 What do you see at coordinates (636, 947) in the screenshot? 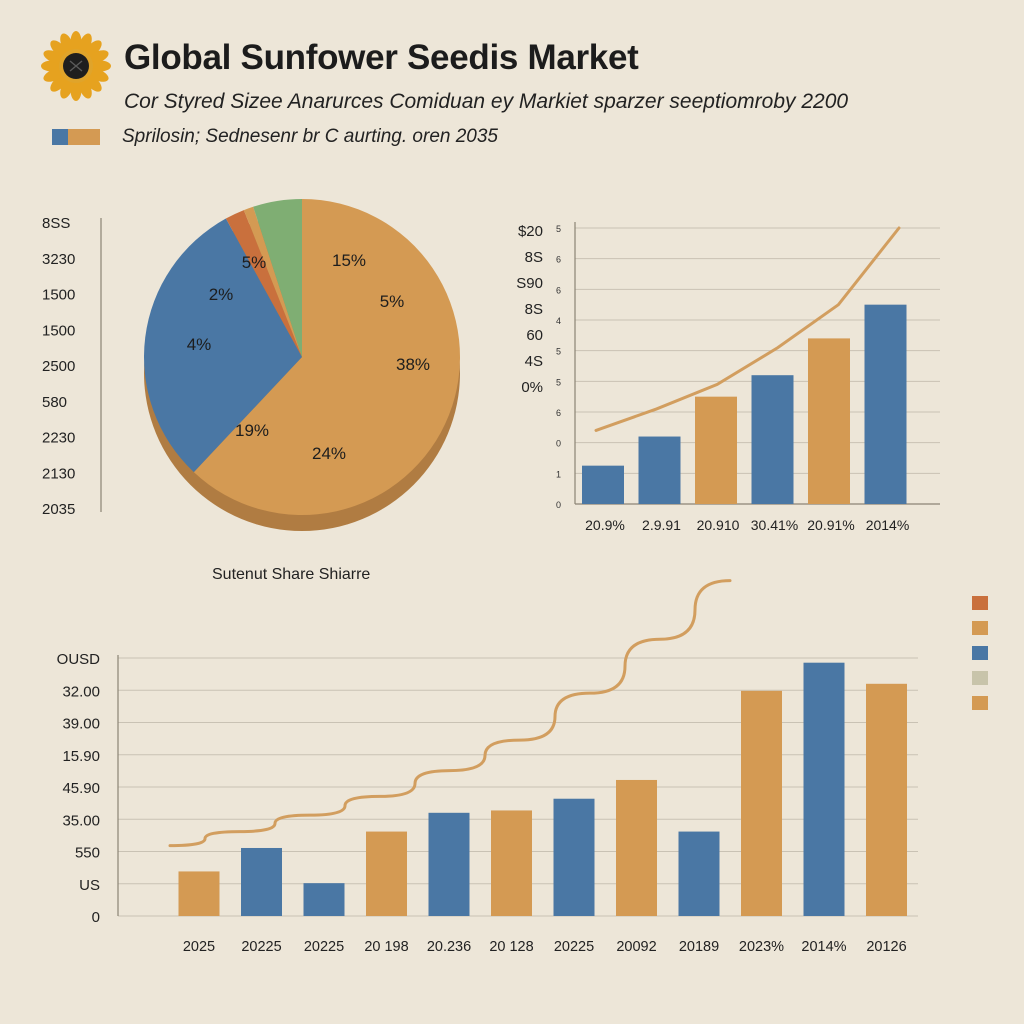
I see `bar2-x-label: 20092` at bounding box center [636, 947].